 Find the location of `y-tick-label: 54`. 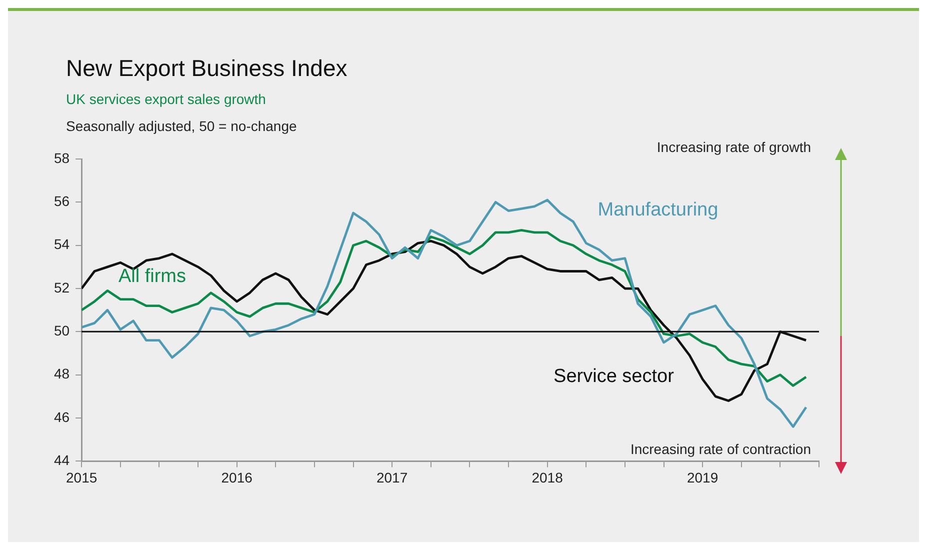

y-tick-label: 54 is located at coordinates (62, 244).